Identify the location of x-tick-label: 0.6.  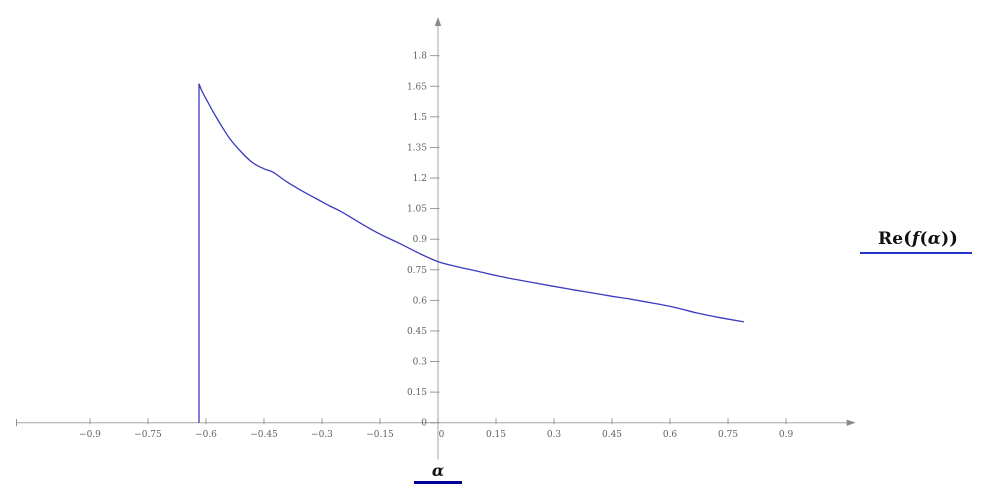
(670, 435).